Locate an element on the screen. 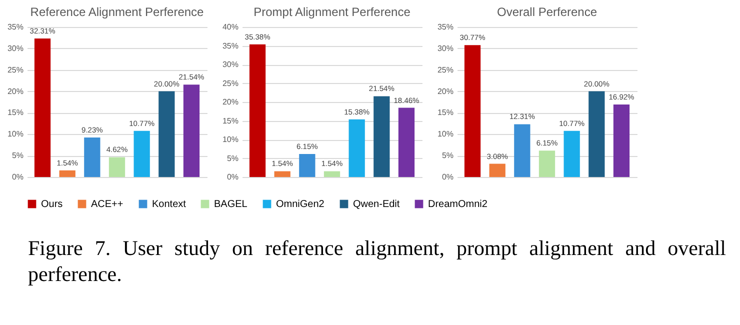 This screenshot has width=740, height=325. chart-title: Prompt Alignment Perference is located at coordinates (332, 12).